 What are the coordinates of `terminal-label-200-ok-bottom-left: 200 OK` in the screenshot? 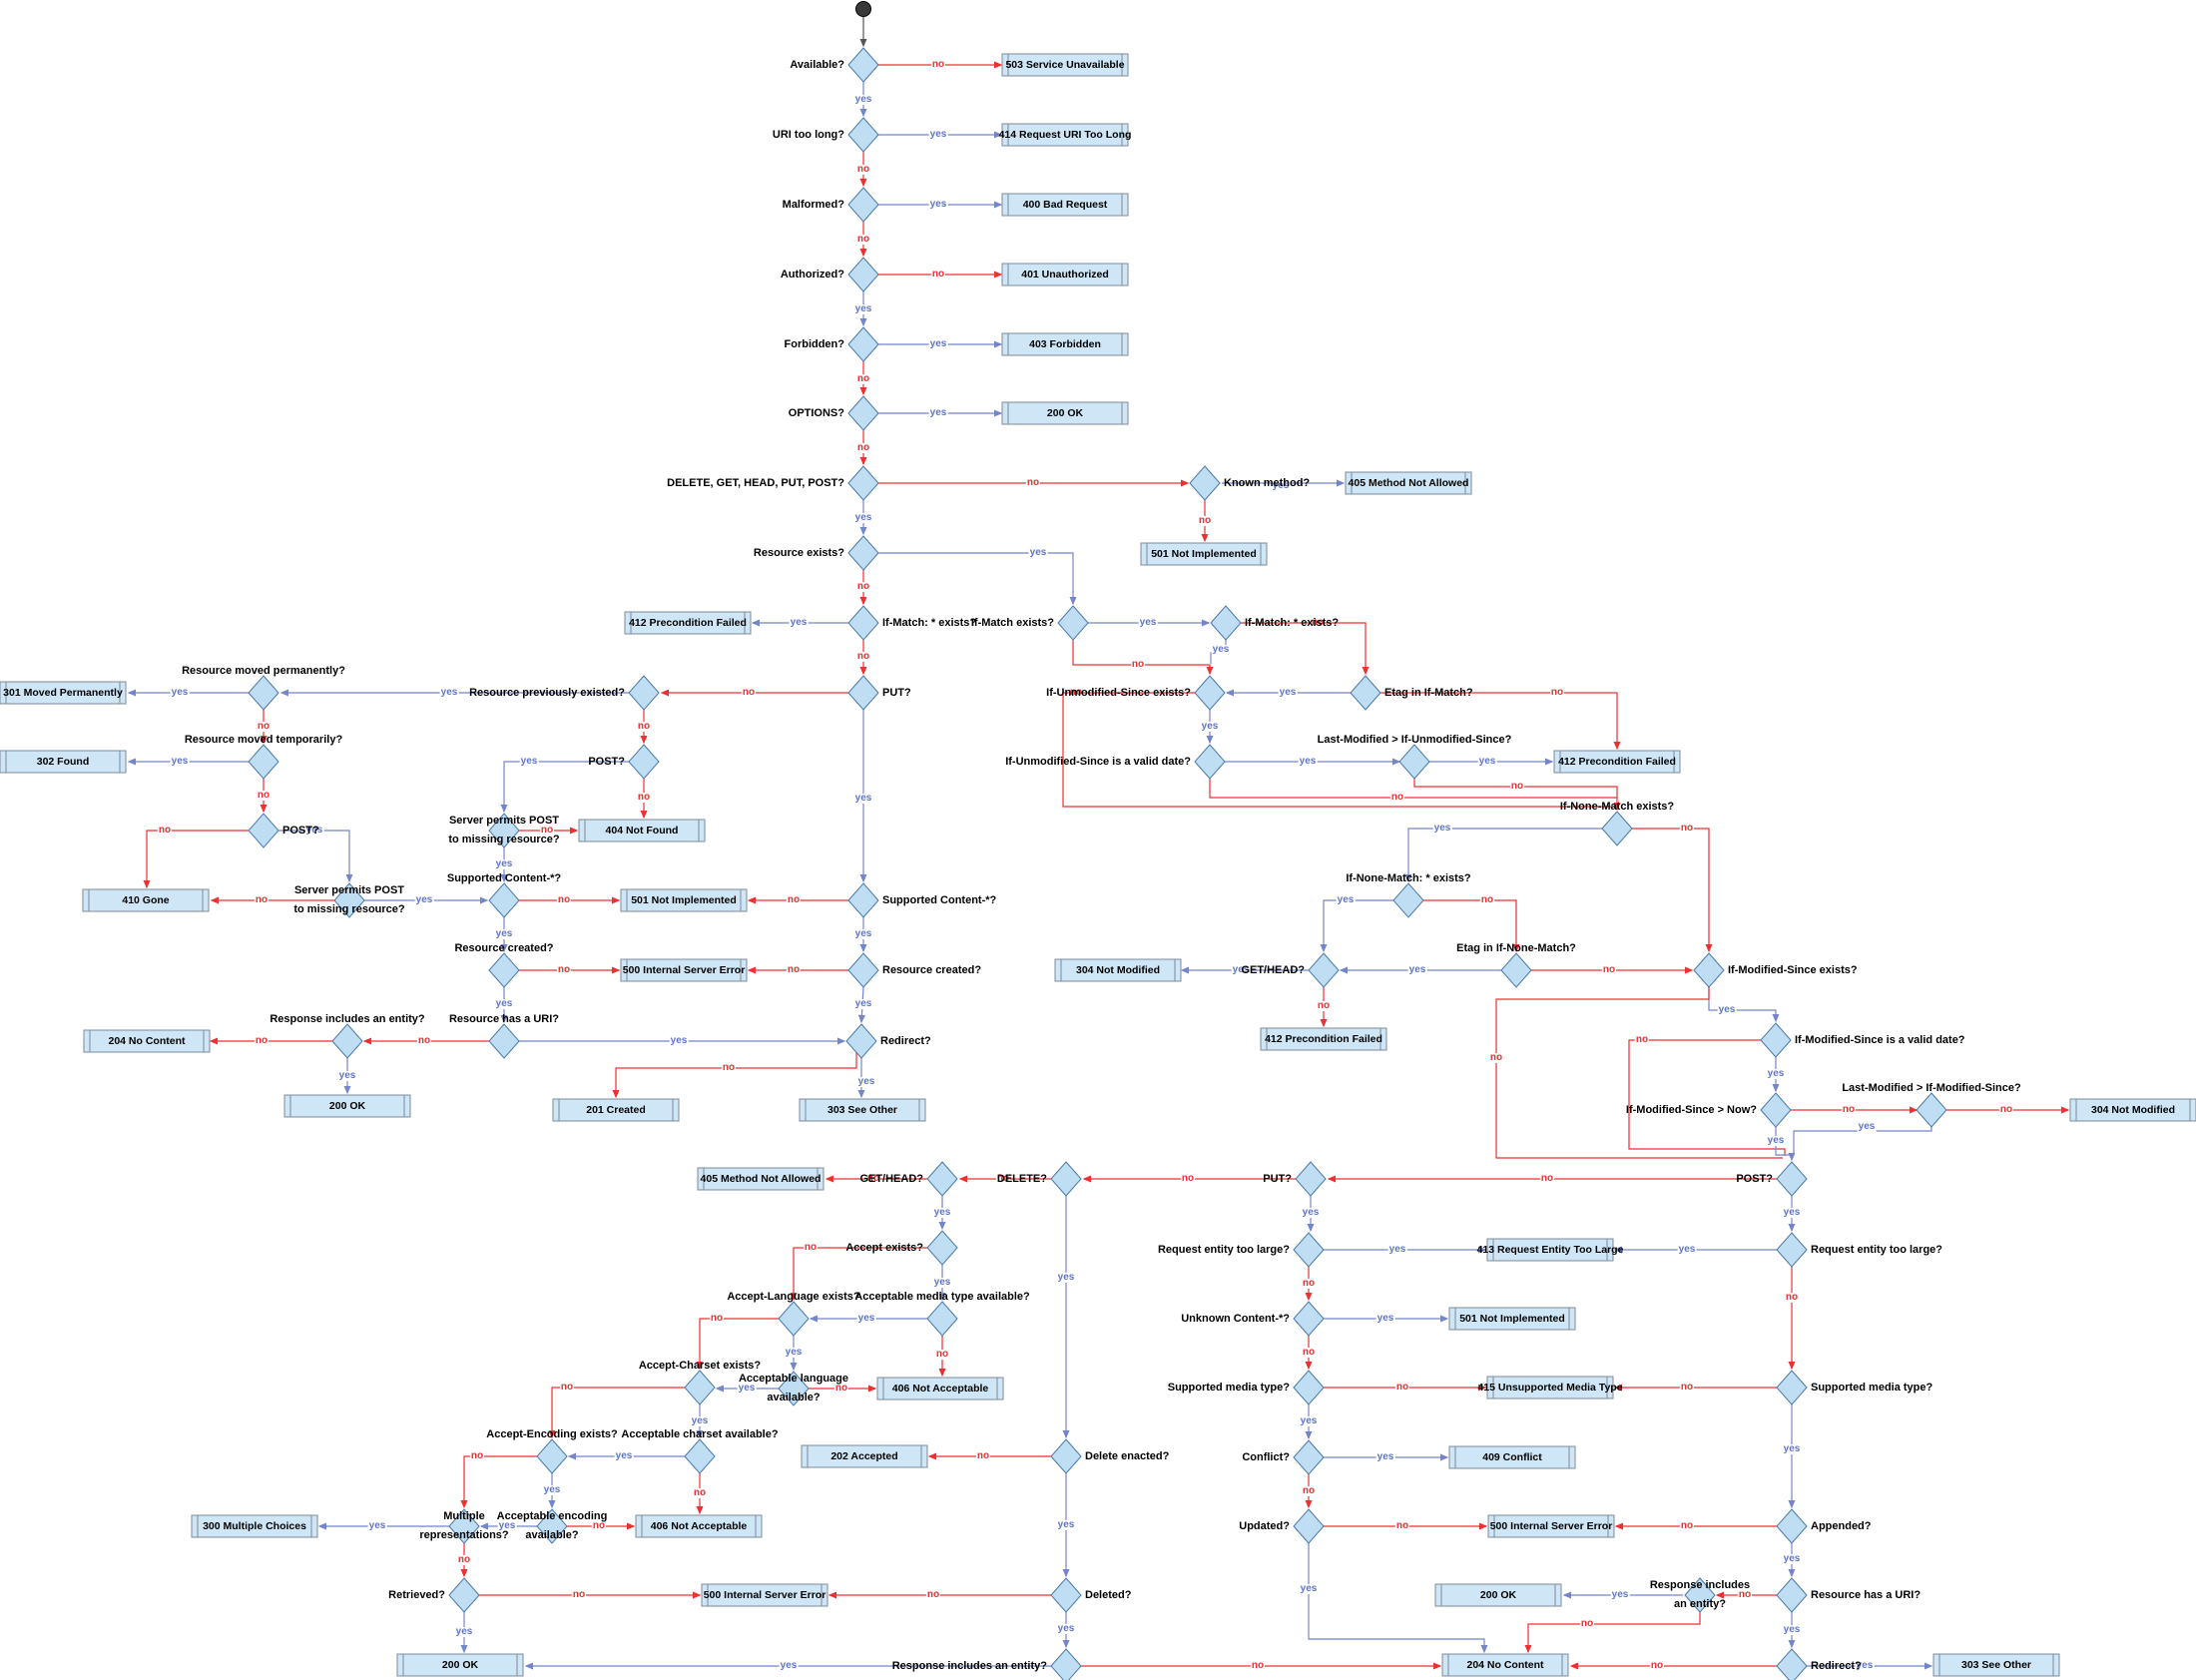 It's located at (460, 1665).